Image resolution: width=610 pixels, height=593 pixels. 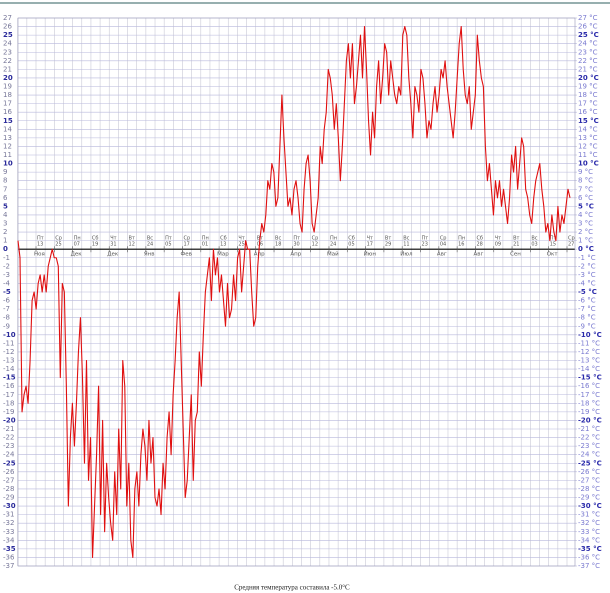 I want to click on y2-tick-label: -9 °C, so click(x=587, y=326).